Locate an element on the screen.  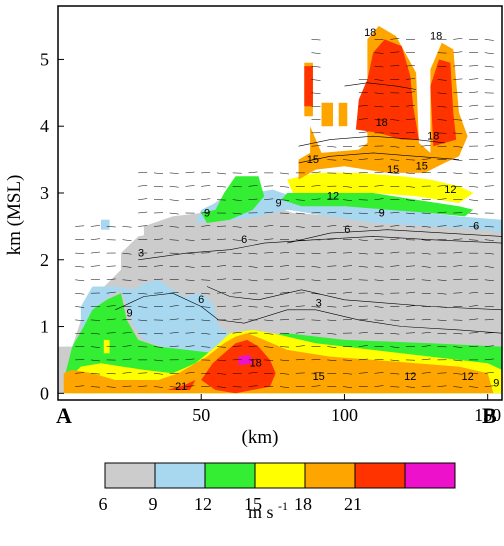
colorbar-level-label: 15 is located at coordinates (253, 504).